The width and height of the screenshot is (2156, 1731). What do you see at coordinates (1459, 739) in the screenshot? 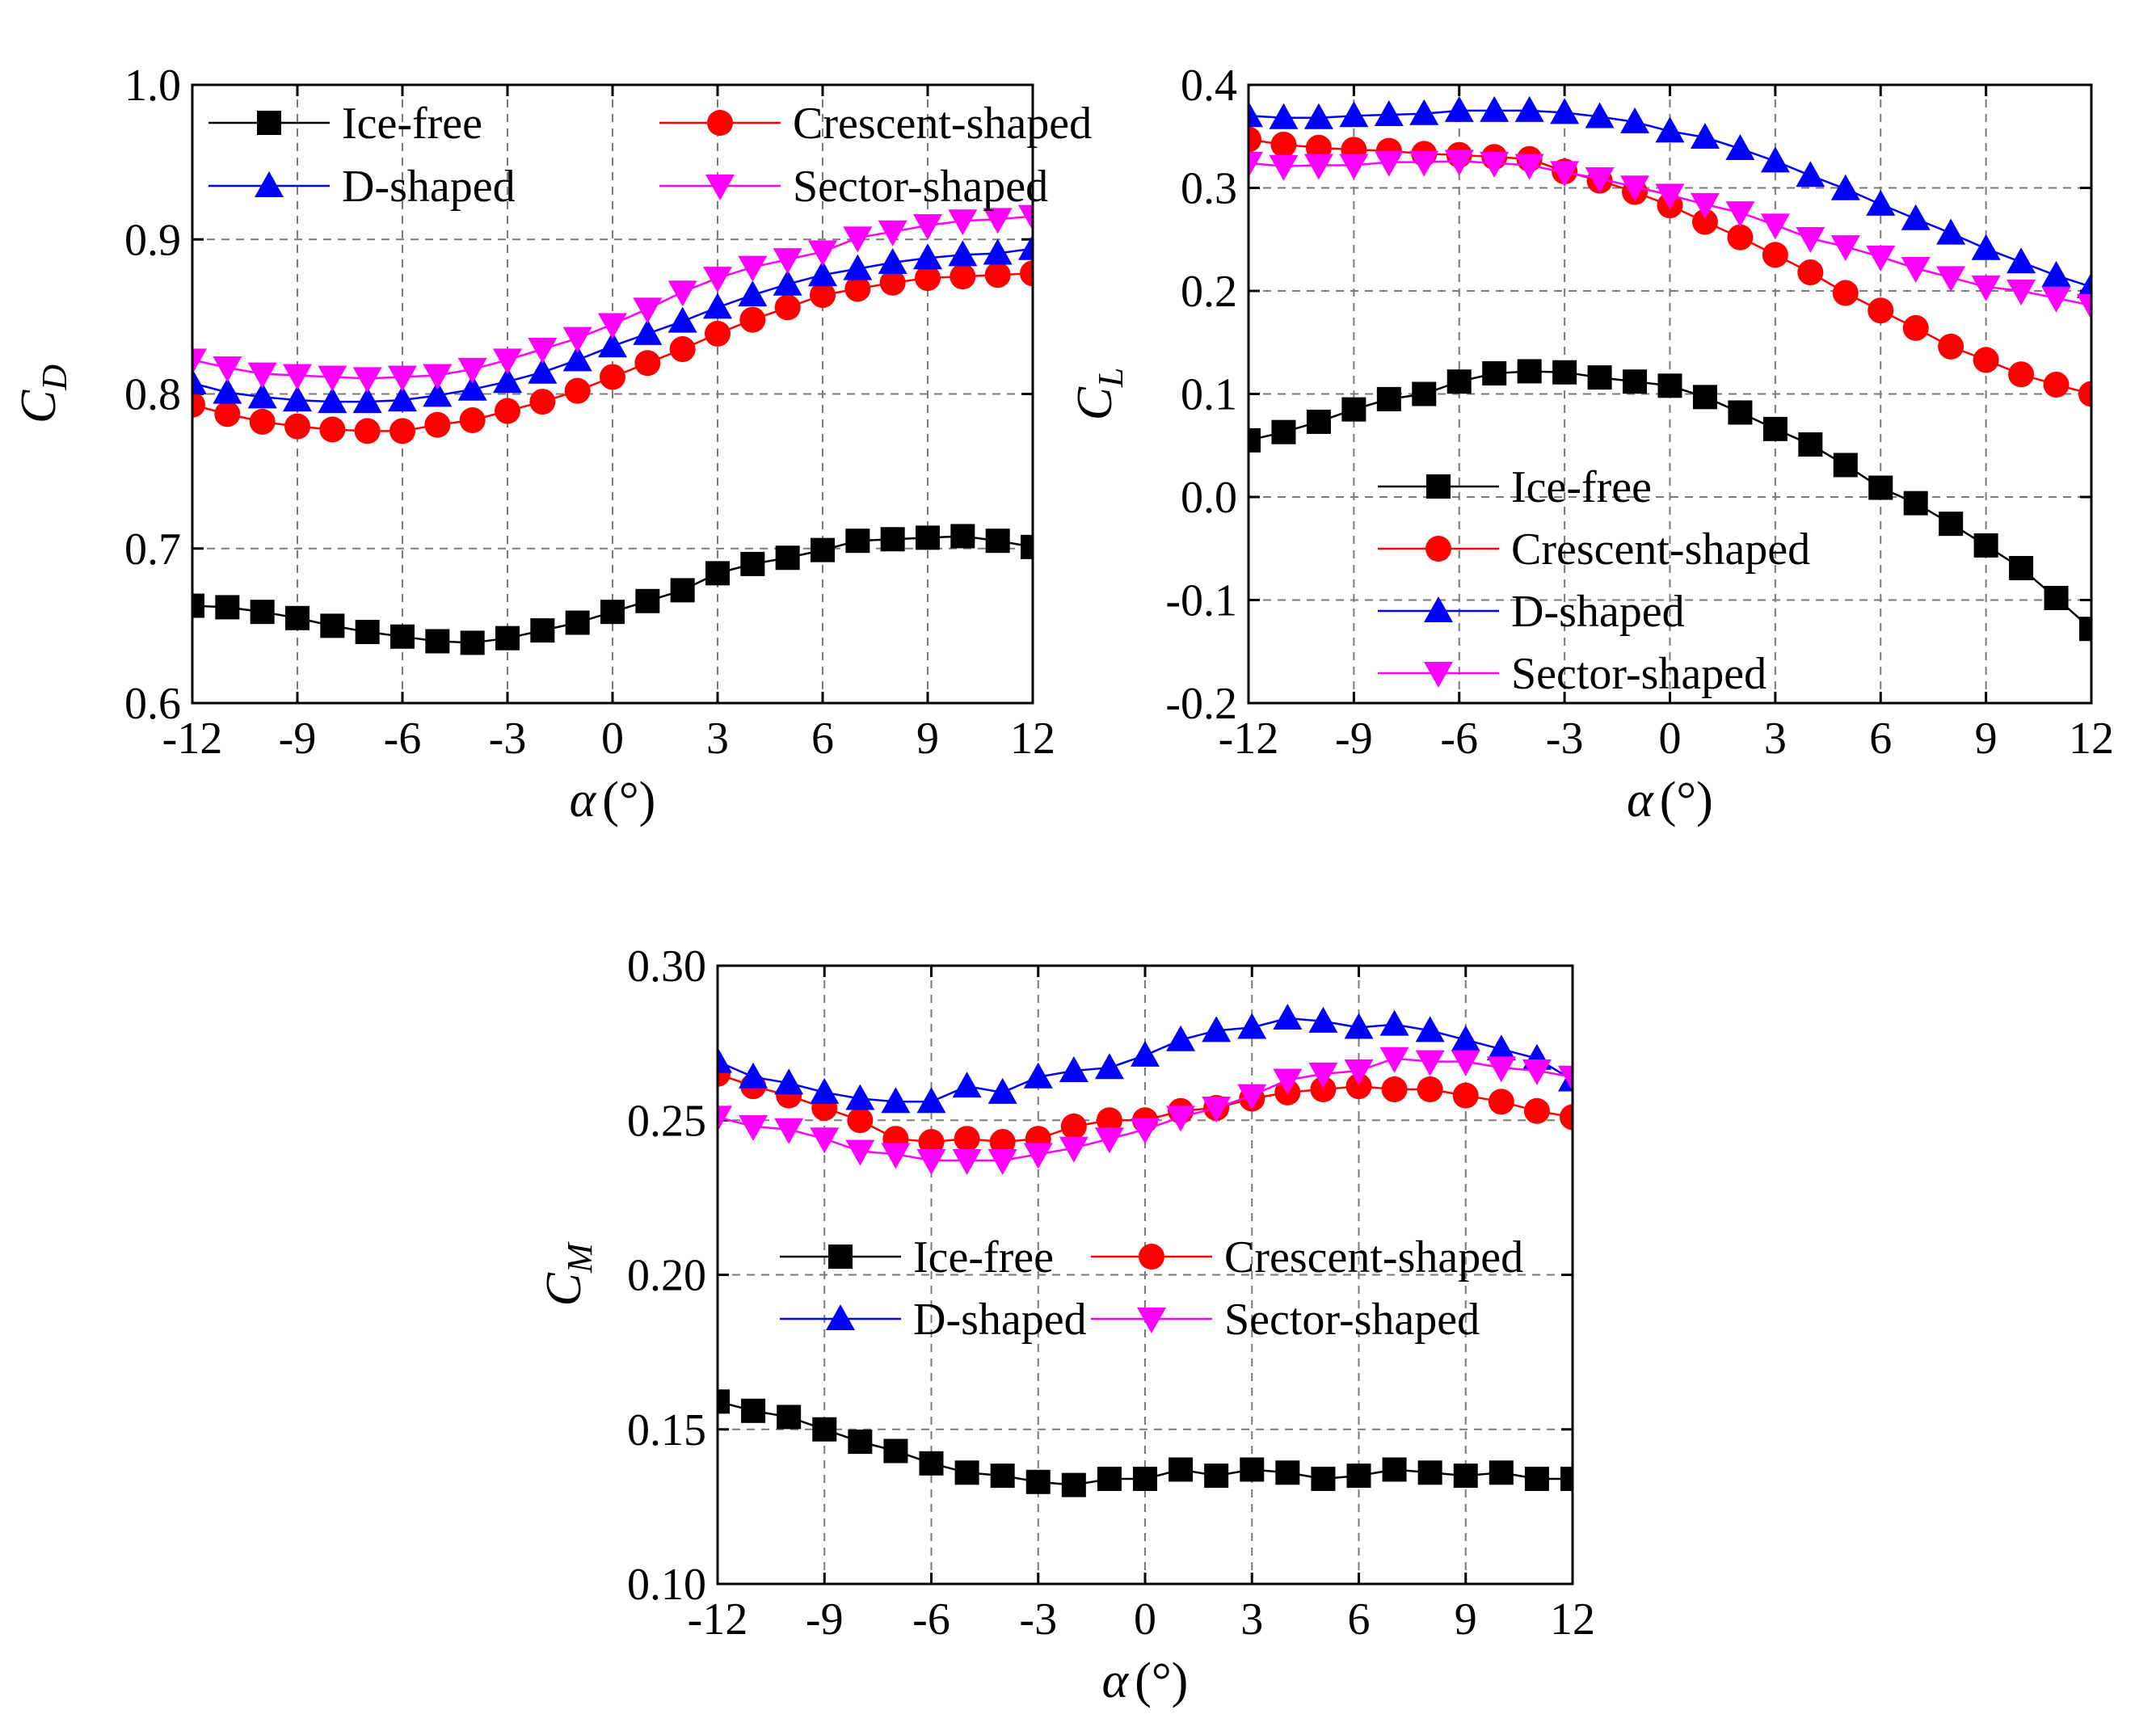
I see `x-tick-label: -6` at bounding box center [1459, 739].